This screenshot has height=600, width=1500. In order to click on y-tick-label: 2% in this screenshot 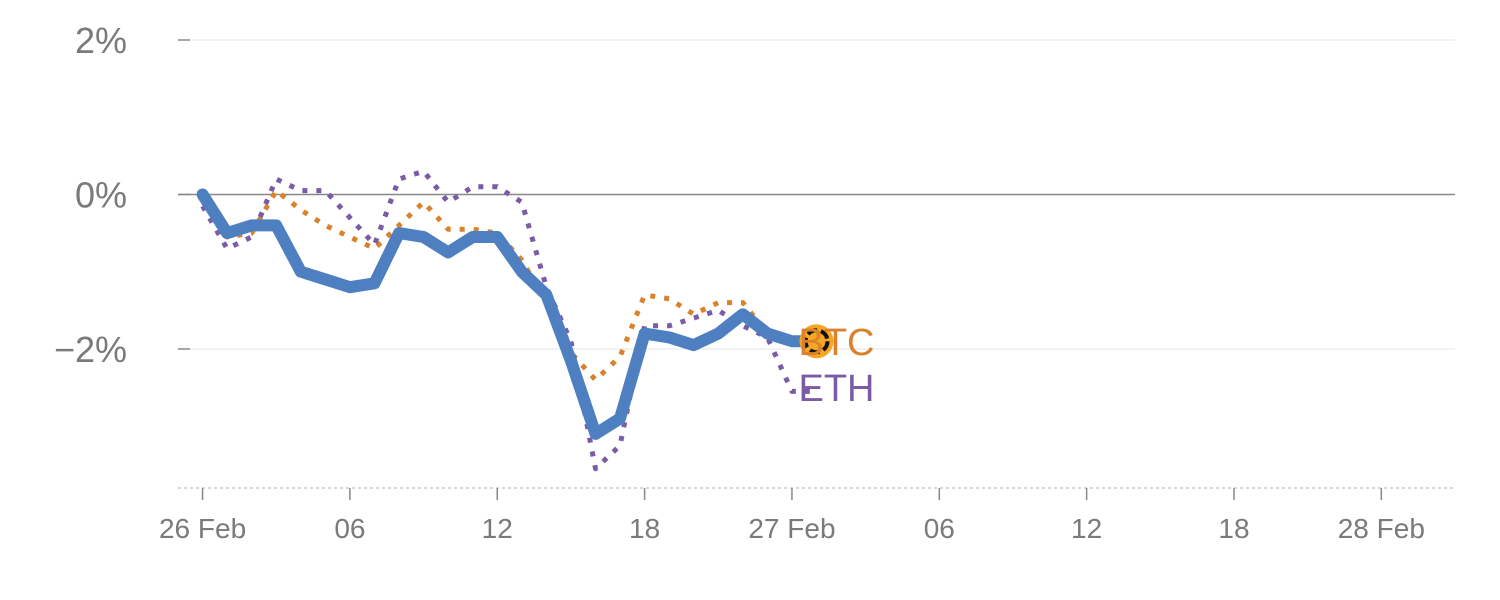, I will do `click(101, 40)`.